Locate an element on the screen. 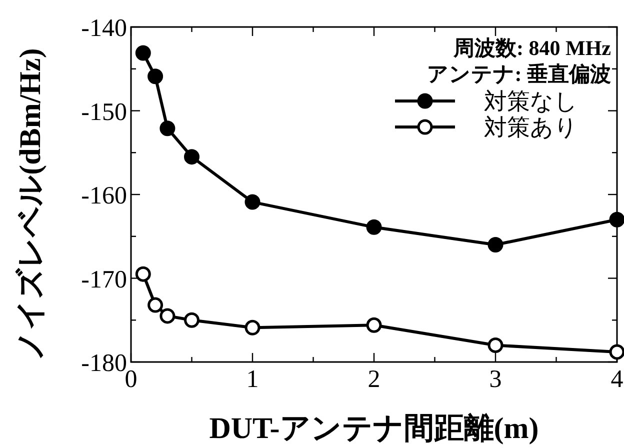 The height and width of the screenshot is (448, 624). y-tick-label: -180 is located at coordinates (104, 363).